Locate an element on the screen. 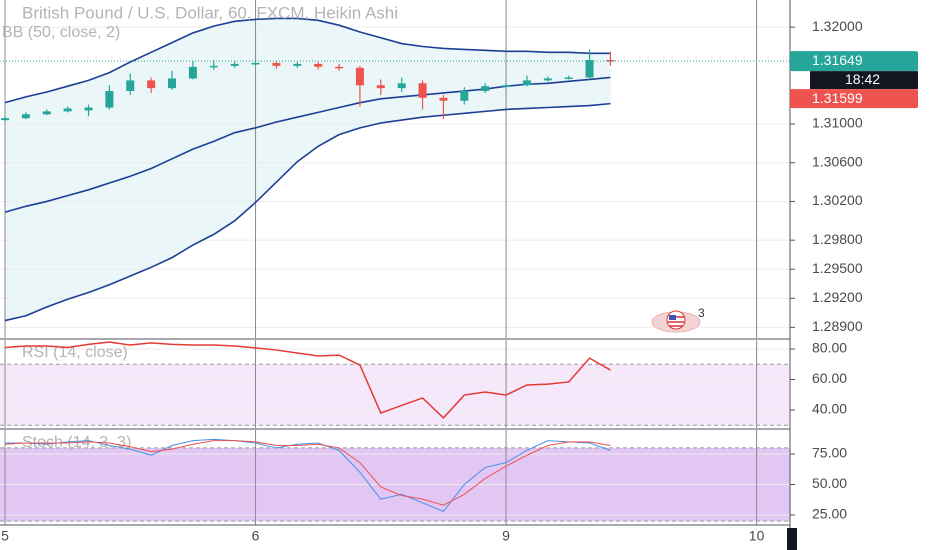  y-tick-label: 1.30600 is located at coordinates (837, 161).